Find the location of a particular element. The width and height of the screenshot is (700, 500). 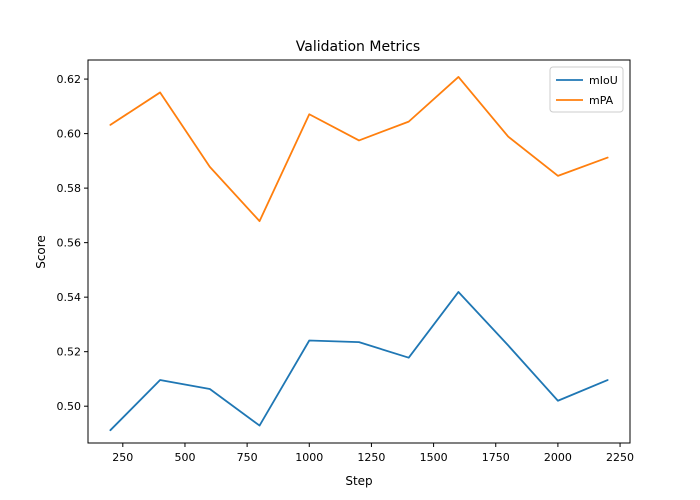

x-tick-label: 2250 is located at coordinates (620, 457).